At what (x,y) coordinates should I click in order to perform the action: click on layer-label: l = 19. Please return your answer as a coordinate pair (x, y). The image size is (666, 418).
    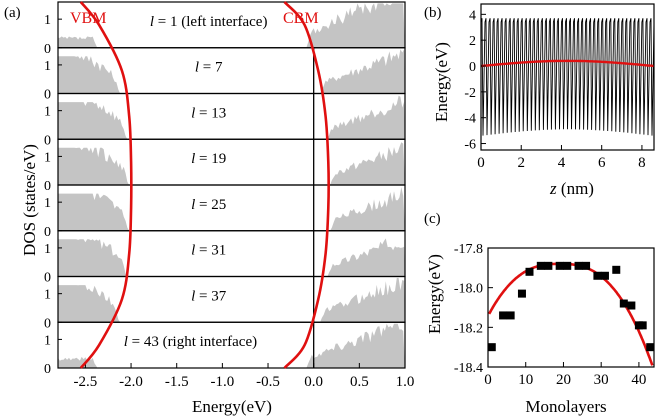
    Looking at the image, I should click on (208, 159).